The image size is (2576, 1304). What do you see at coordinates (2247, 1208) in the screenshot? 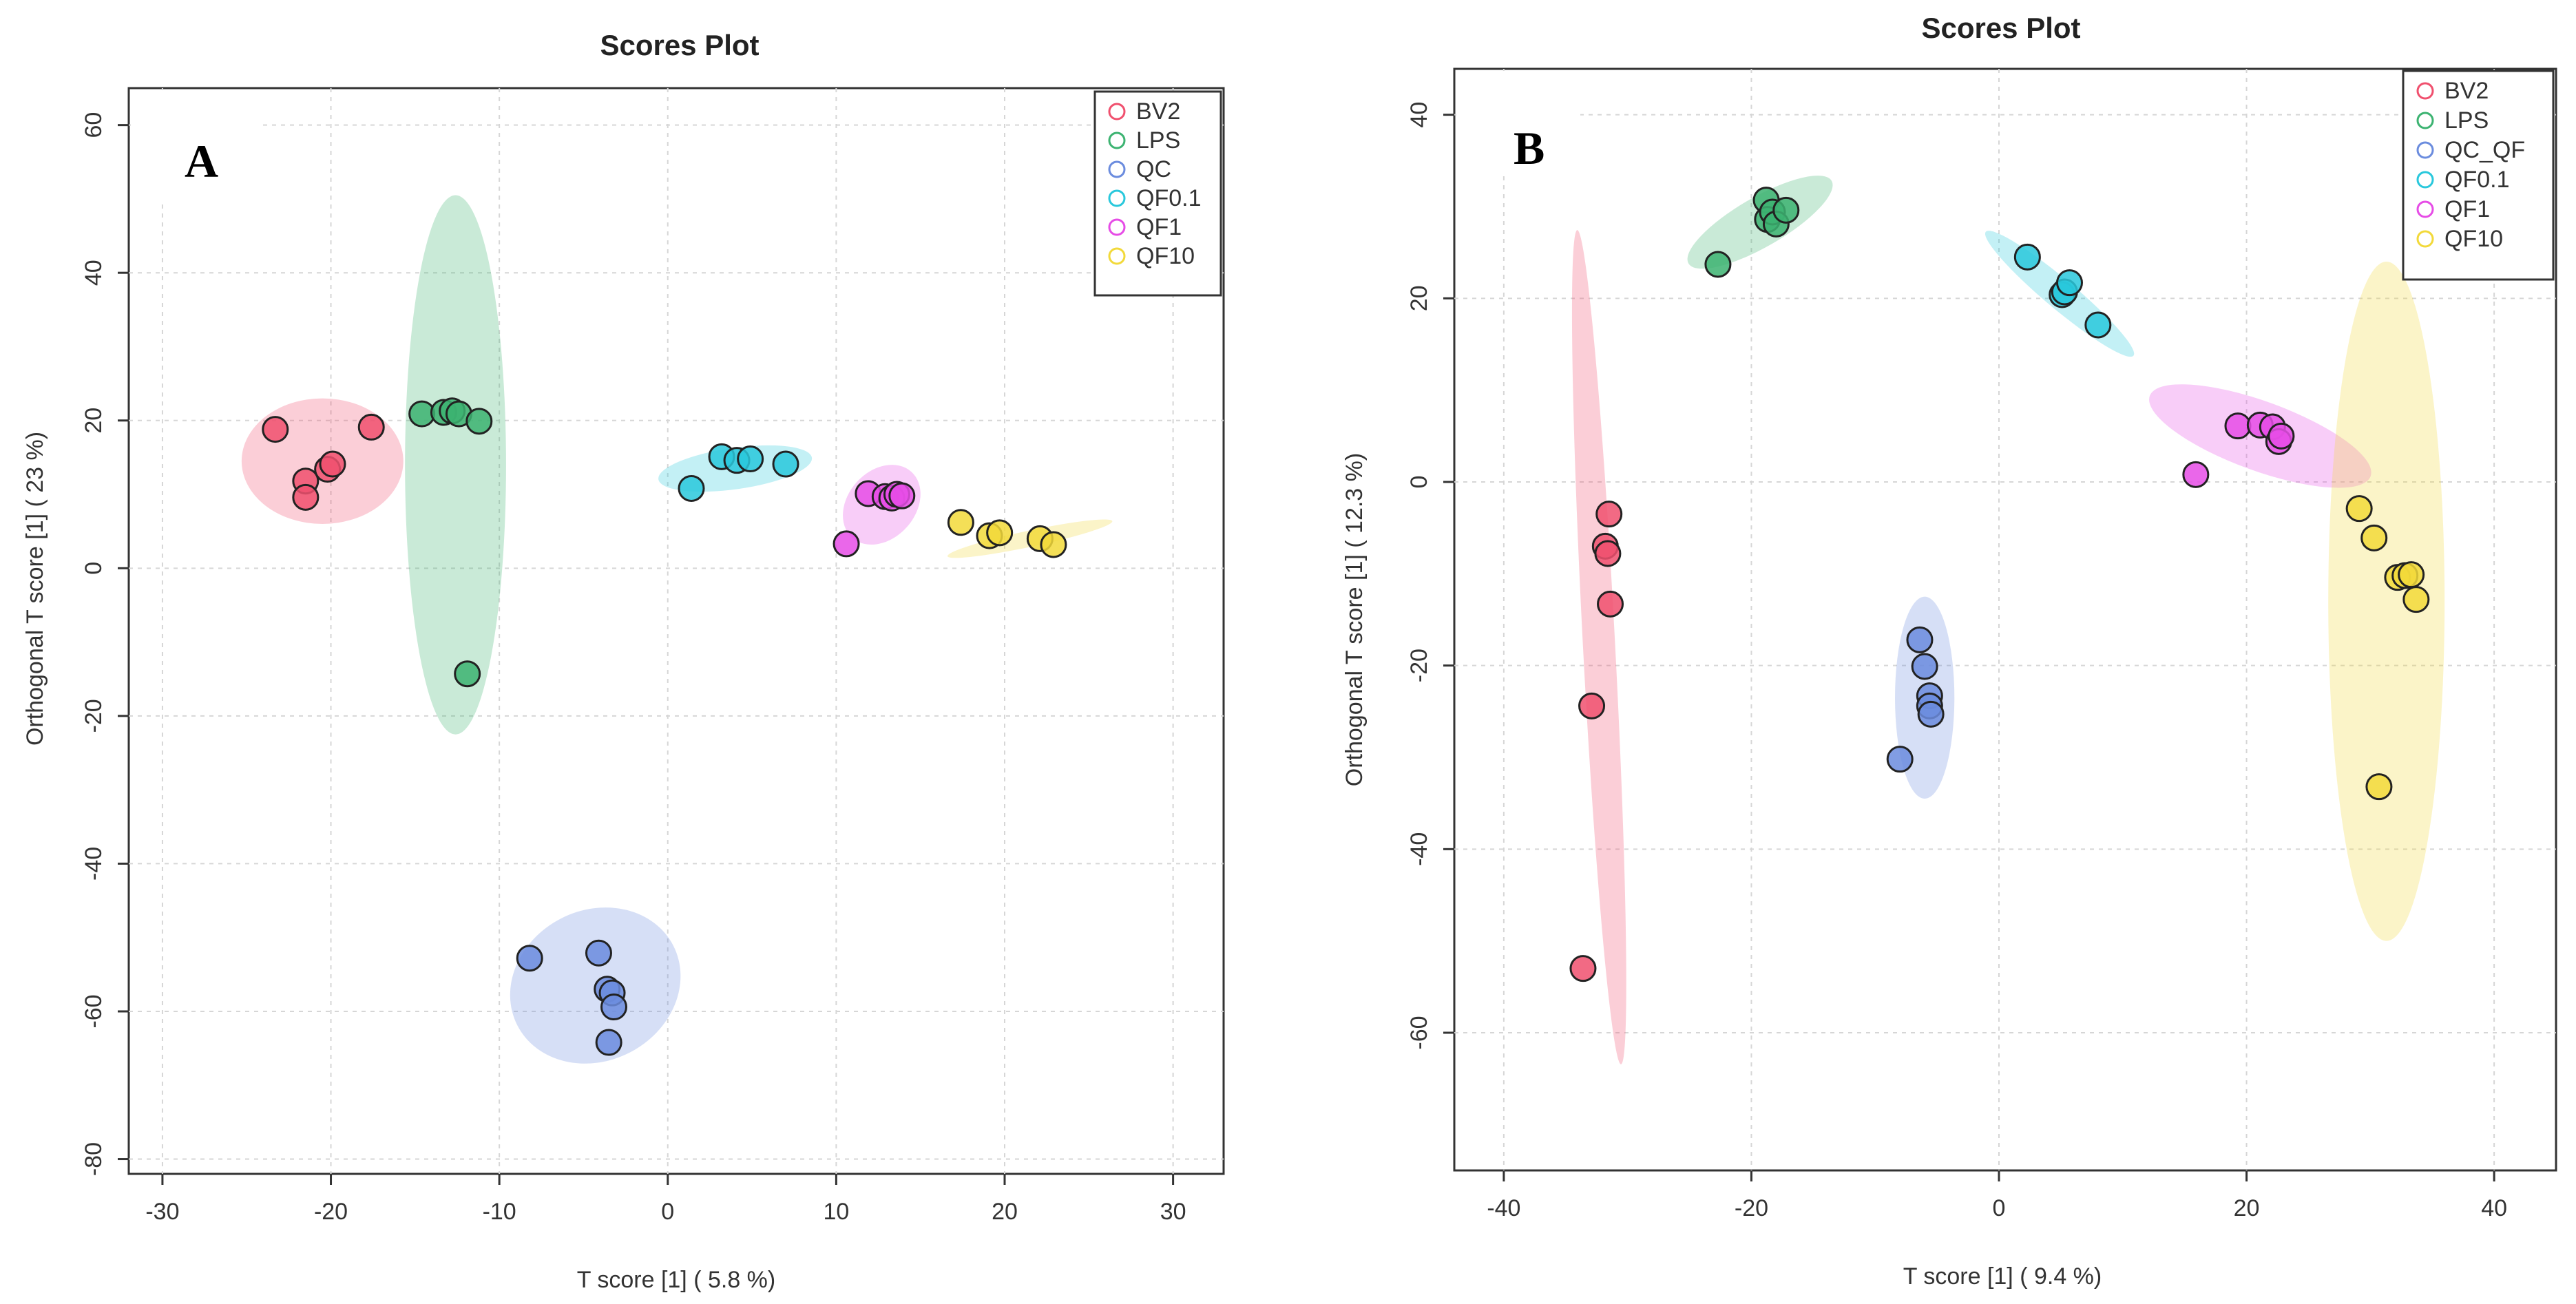
I see `panel-b-x-tick-label: 20` at bounding box center [2247, 1208].